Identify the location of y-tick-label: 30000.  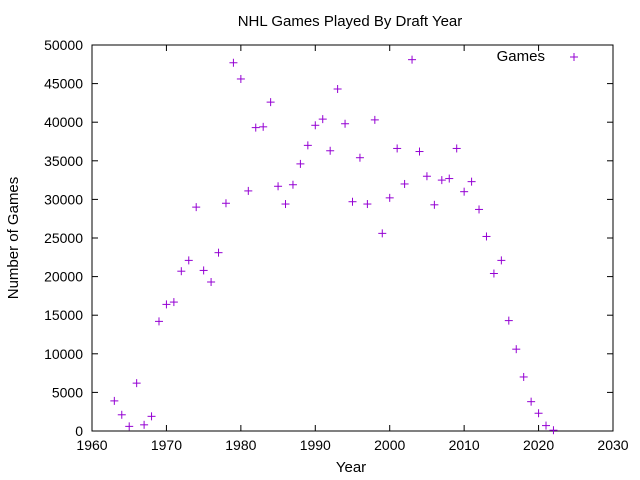
(63, 199).